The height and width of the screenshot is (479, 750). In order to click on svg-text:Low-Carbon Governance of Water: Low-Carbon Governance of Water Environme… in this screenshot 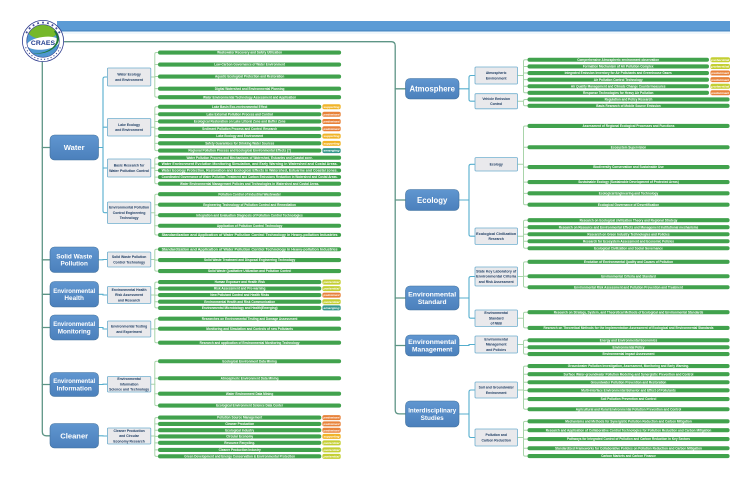, I will do `click(249, 65)`.